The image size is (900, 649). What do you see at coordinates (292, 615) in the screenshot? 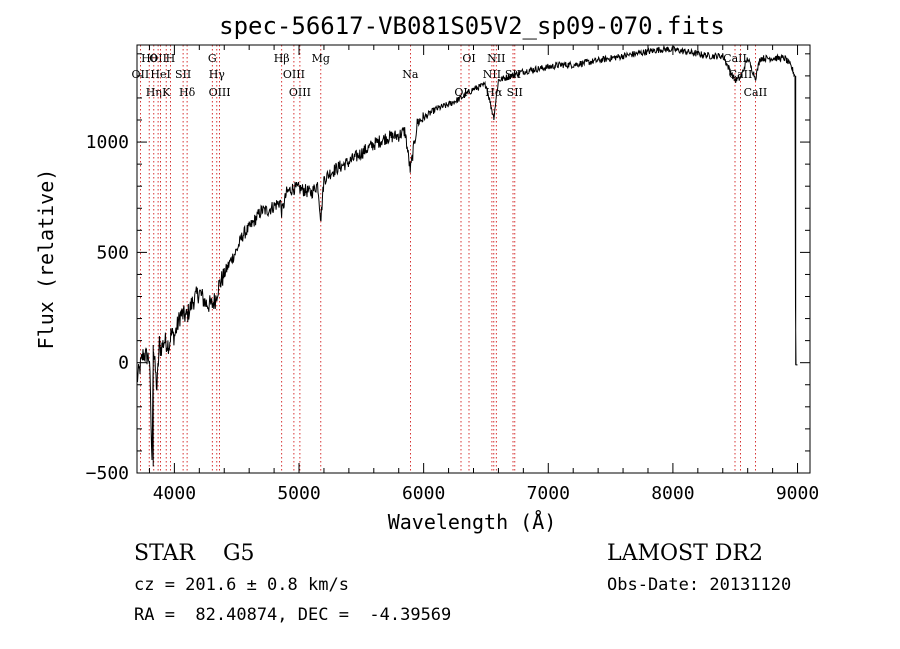
I see `coordinates-readout: RA = 82.40874, DEC = -4.39569` at bounding box center [292, 615].